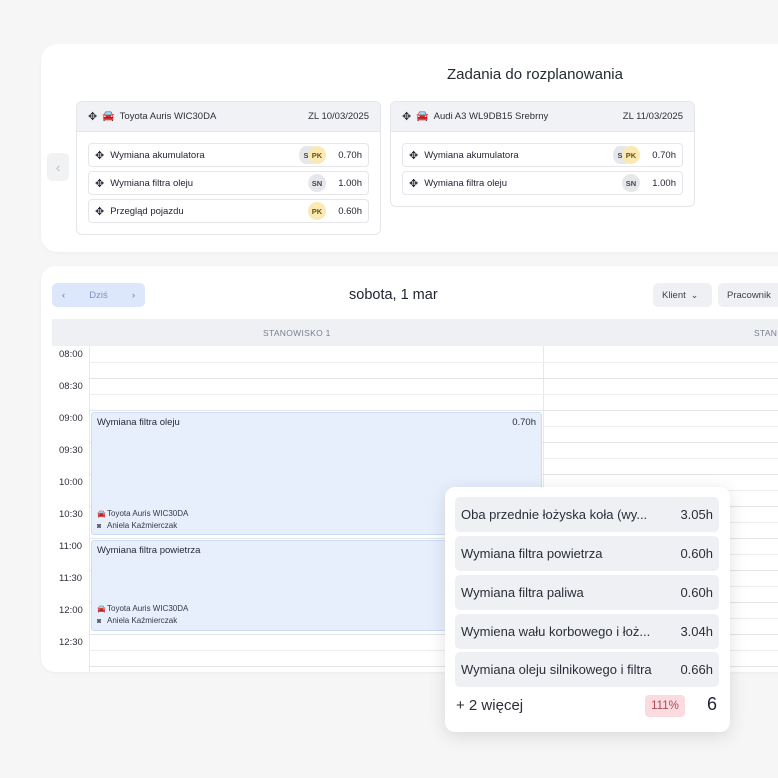 Image resolution: width=778 pixels, height=778 pixels. Describe the element at coordinates (147, 211) in the screenshot. I see `task-name: Przegląd pojazdu` at that location.